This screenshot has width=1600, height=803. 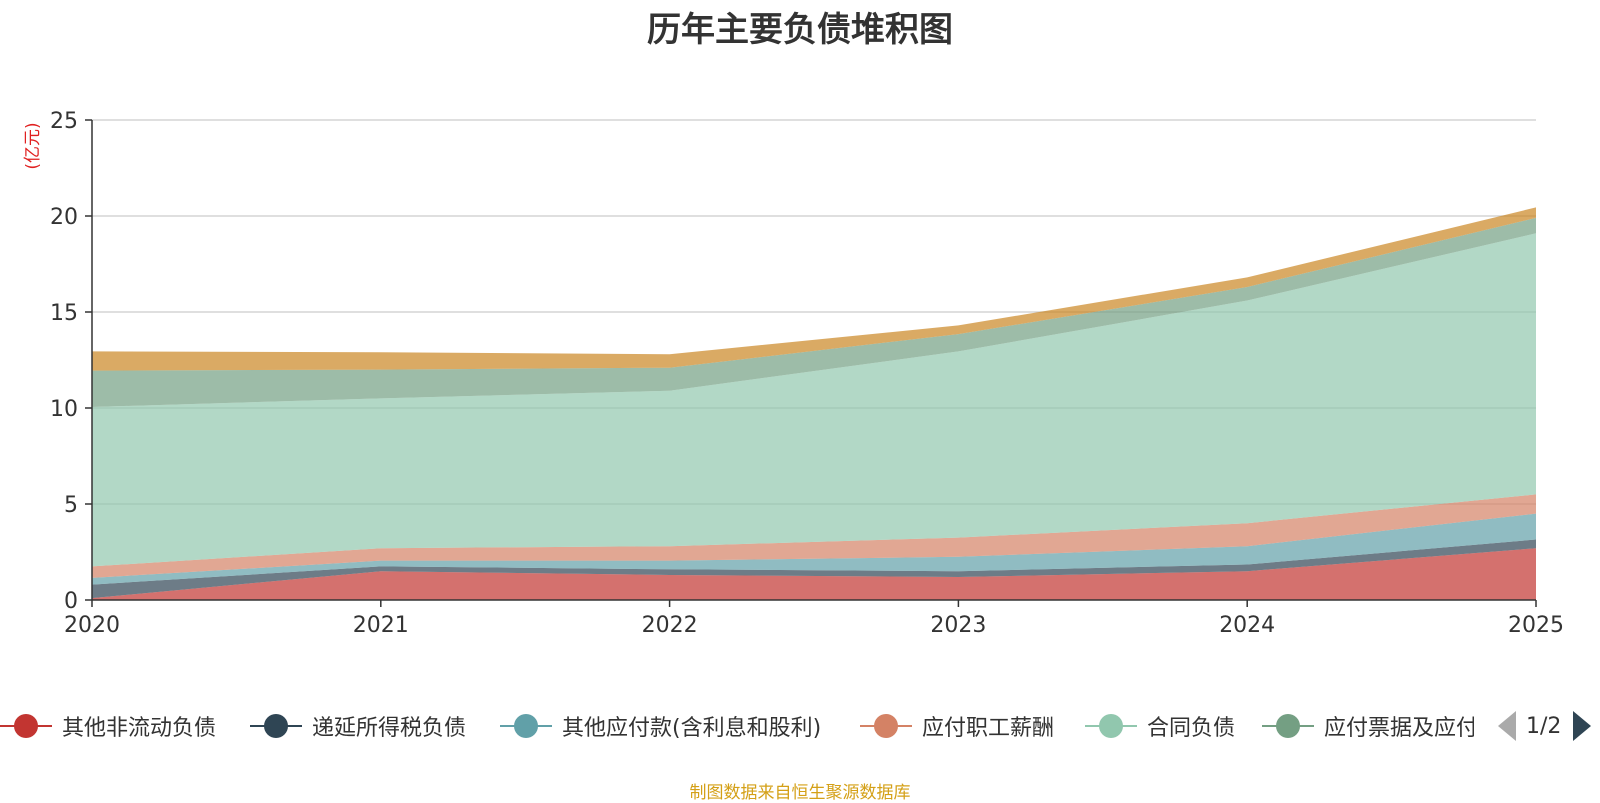 What do you see at coordinates (64, 313) in the screenshot?
I see `y-tick-label: 15` at bounding box center [64, 313].